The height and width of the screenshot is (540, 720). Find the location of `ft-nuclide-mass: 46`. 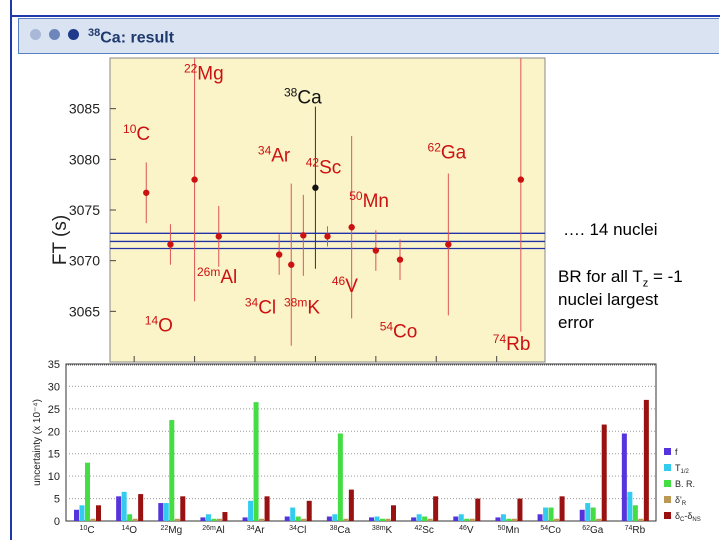

ft-nuclide-mass: 46 is located at coordinates (339, 281).